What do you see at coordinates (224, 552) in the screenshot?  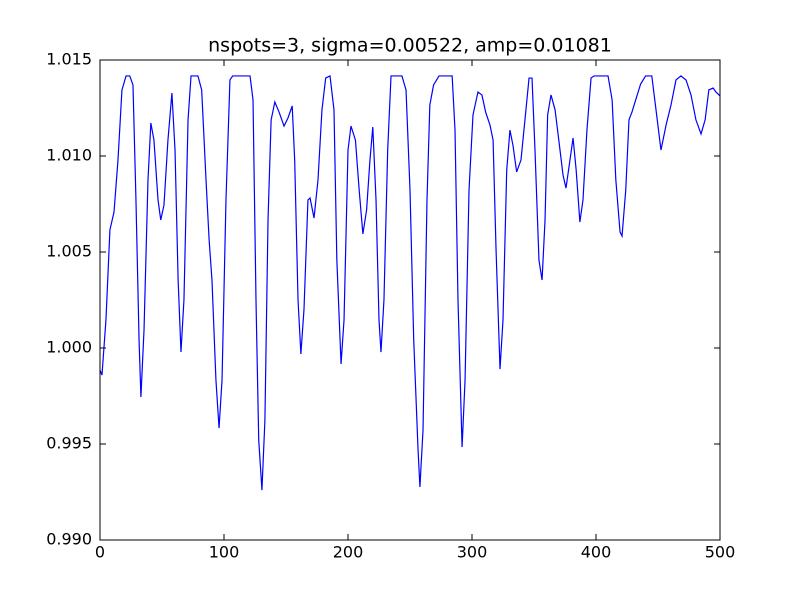 I see `x-tick-label: 100` at bounding box center [224, 552].